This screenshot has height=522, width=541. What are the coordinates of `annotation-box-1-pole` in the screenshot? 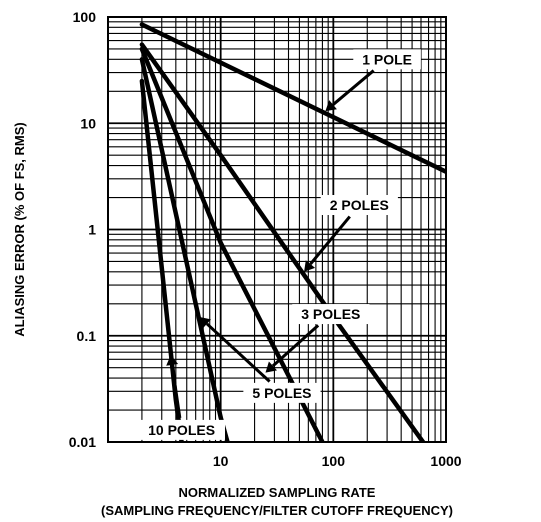 It's located at (387, 59).